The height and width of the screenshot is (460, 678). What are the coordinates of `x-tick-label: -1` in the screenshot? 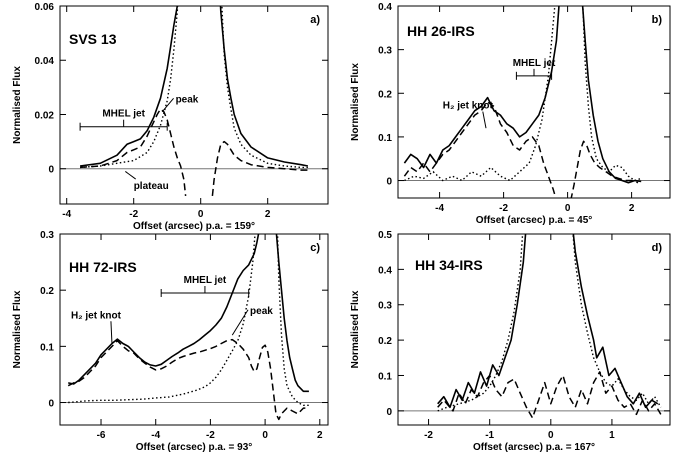 It's located at (489, 435).